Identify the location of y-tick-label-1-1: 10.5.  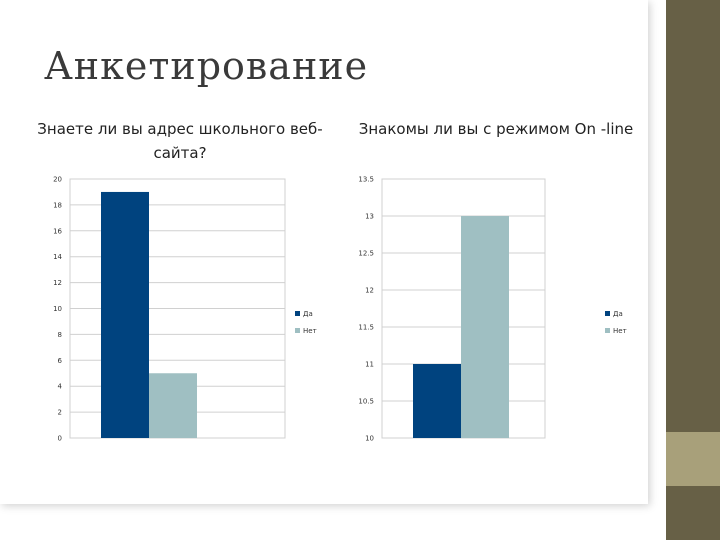
(366, 402).